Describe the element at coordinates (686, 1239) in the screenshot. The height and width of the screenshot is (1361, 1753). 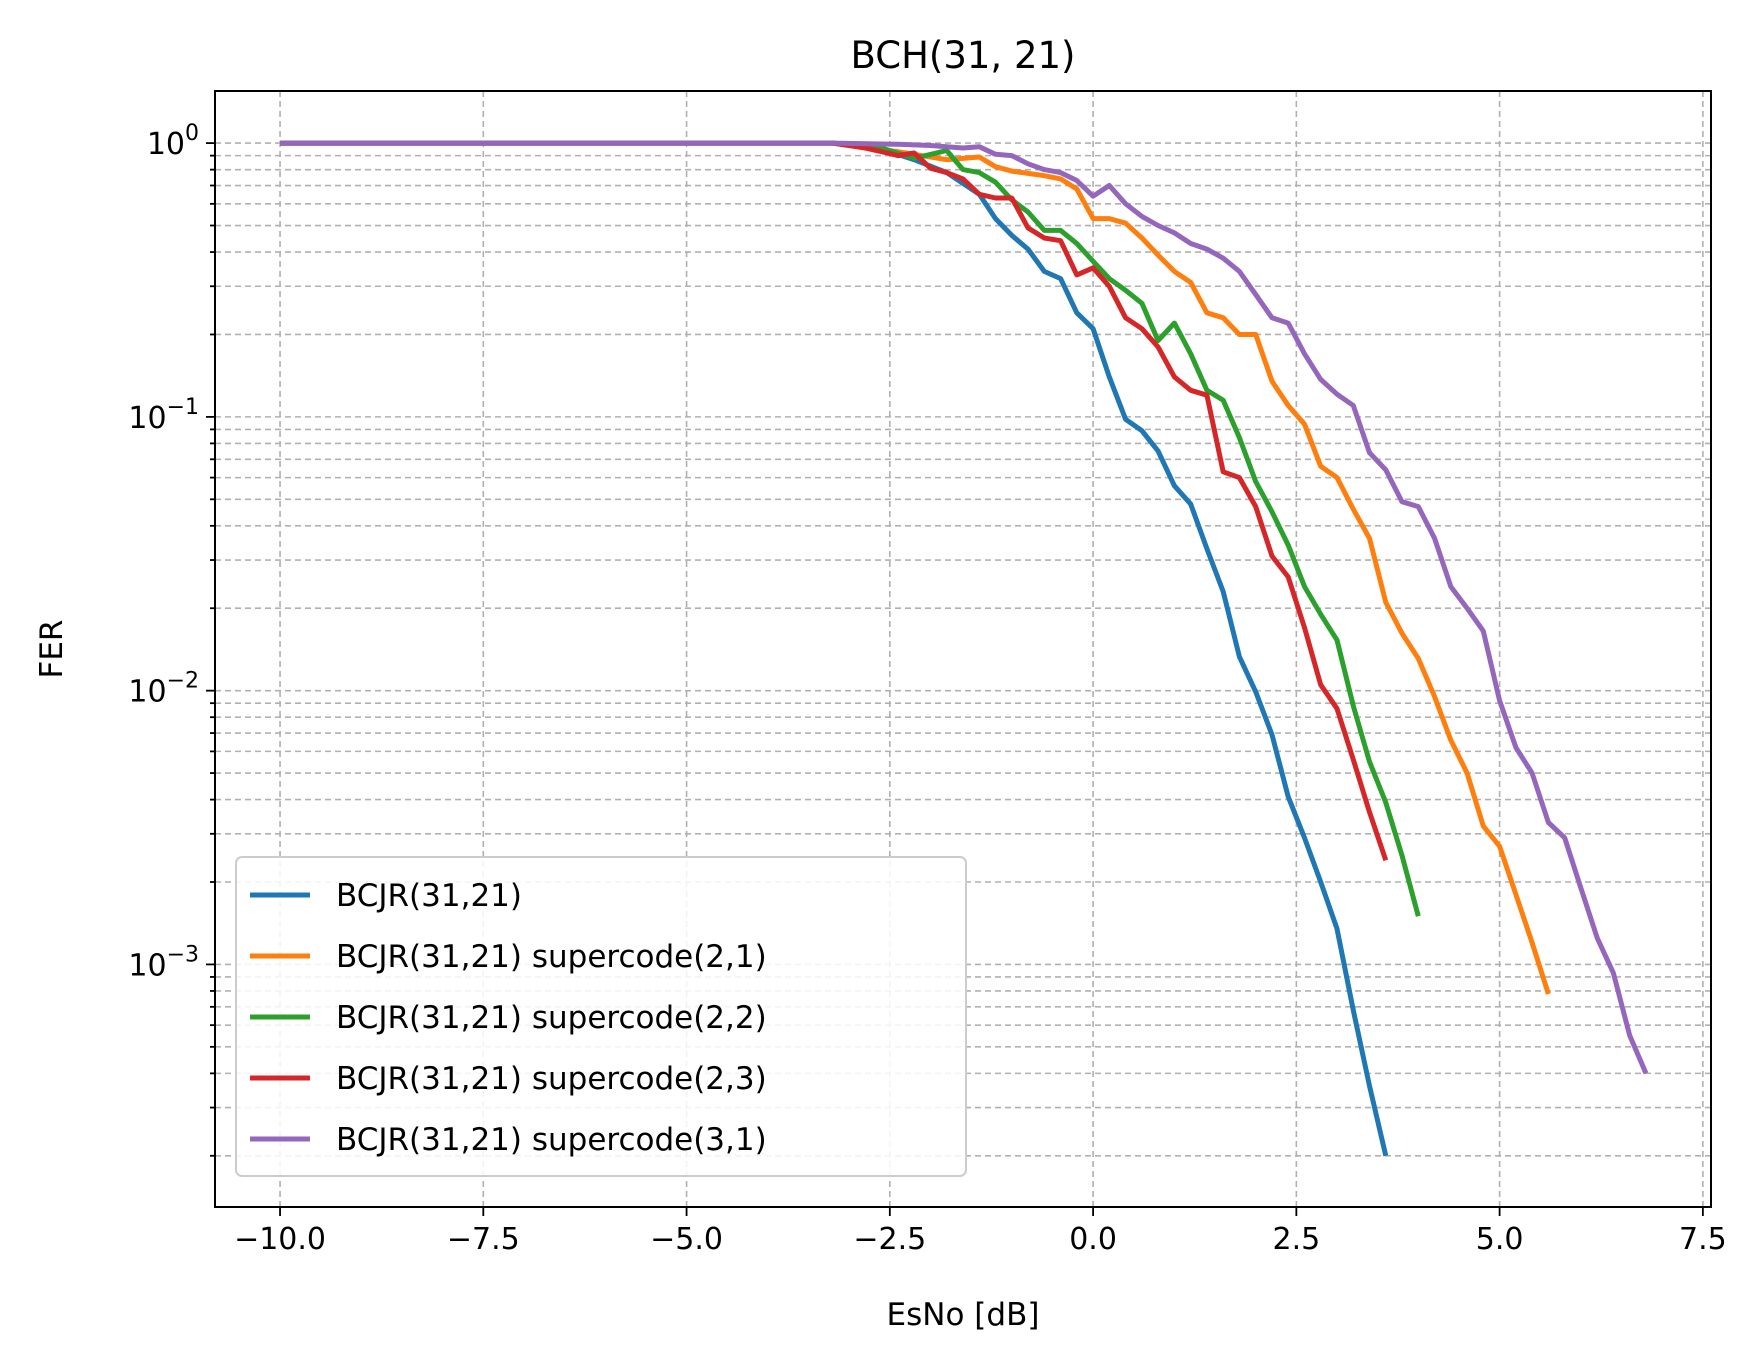
I see `x-tick-label: −5.0` at that location.